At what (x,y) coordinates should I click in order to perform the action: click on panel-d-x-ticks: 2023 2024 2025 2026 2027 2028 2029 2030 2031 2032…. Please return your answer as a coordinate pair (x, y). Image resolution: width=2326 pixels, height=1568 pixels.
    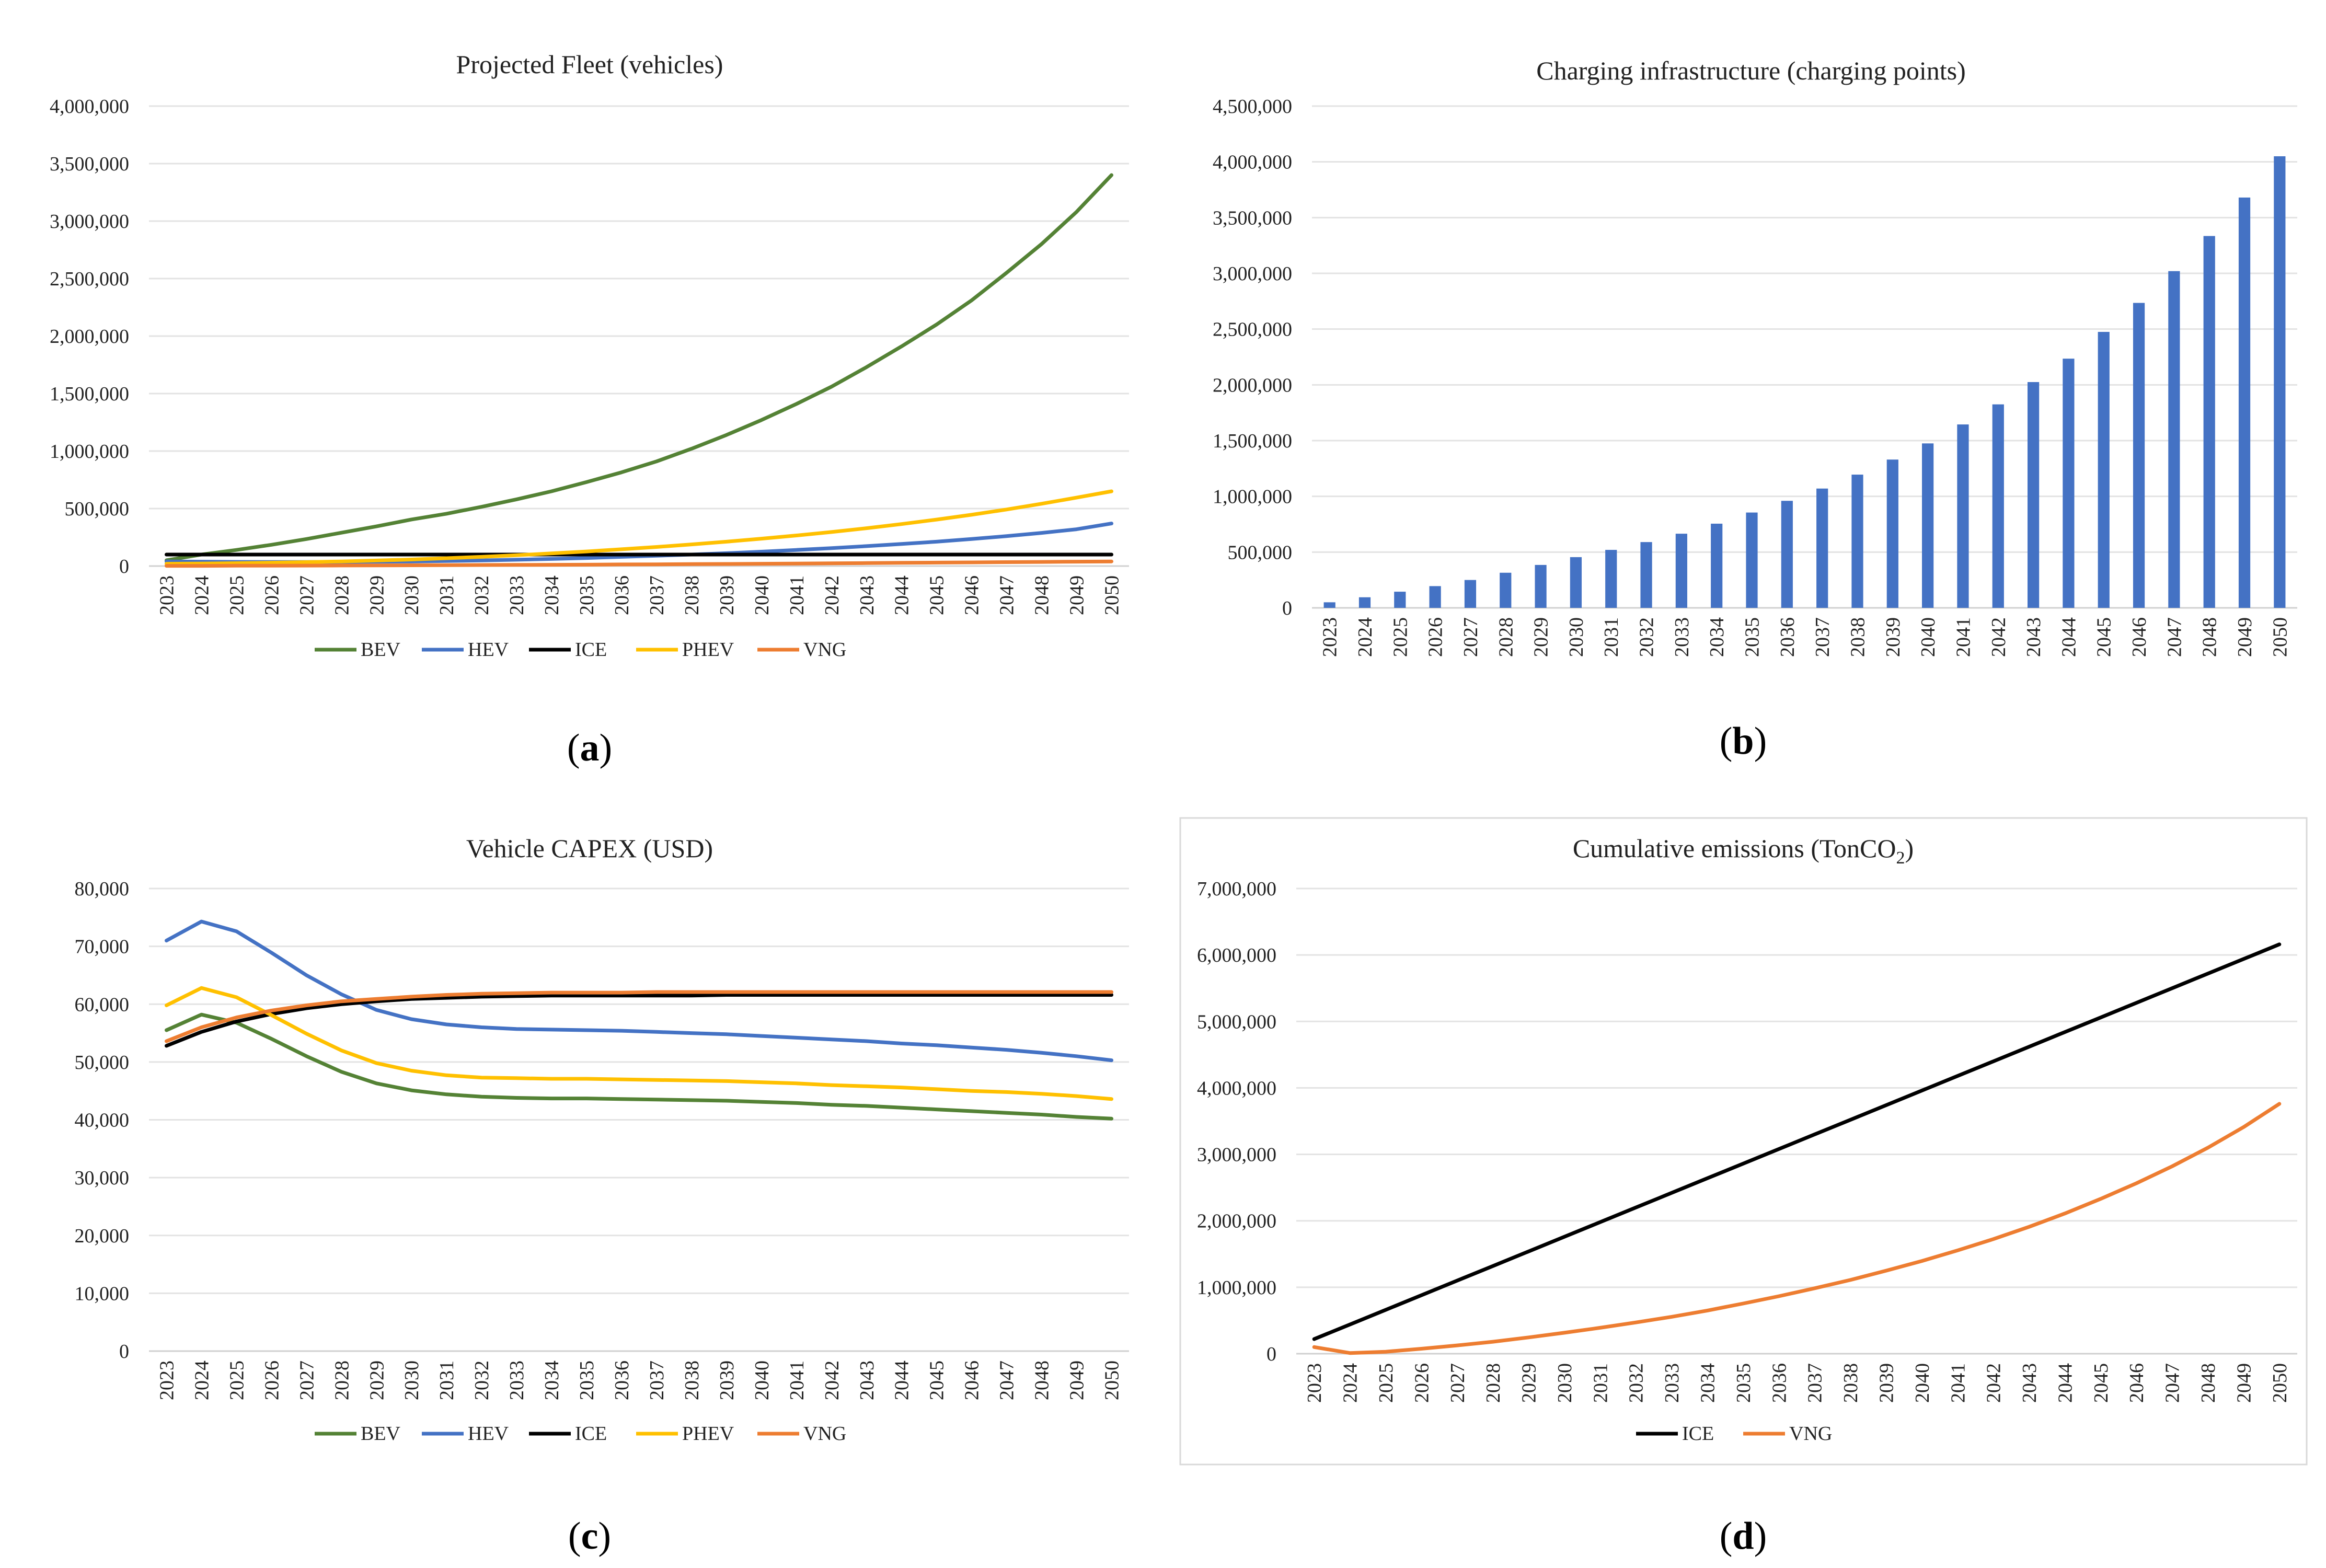
    Looking at the image, I should click on (1797, 1383).